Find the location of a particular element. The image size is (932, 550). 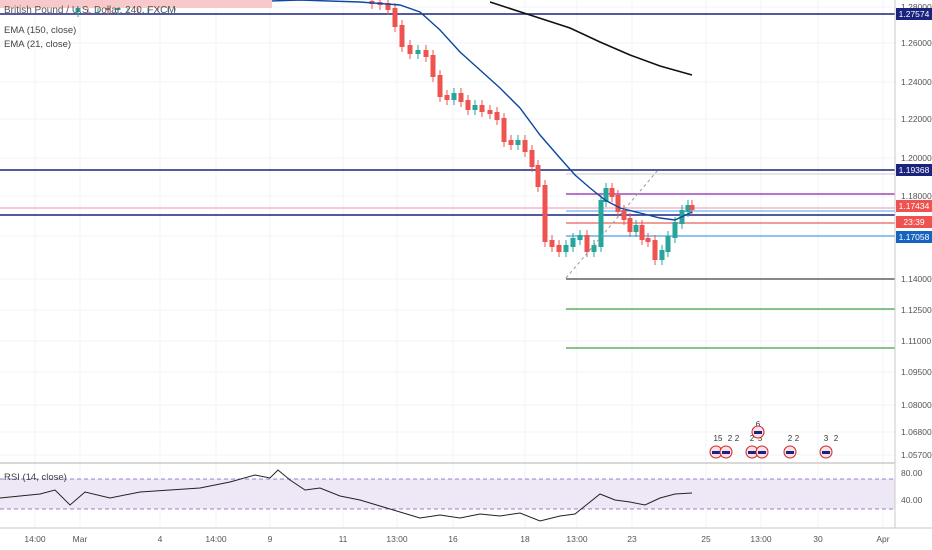

price-tick: 1.12500 is located at coordinates (916, 310).